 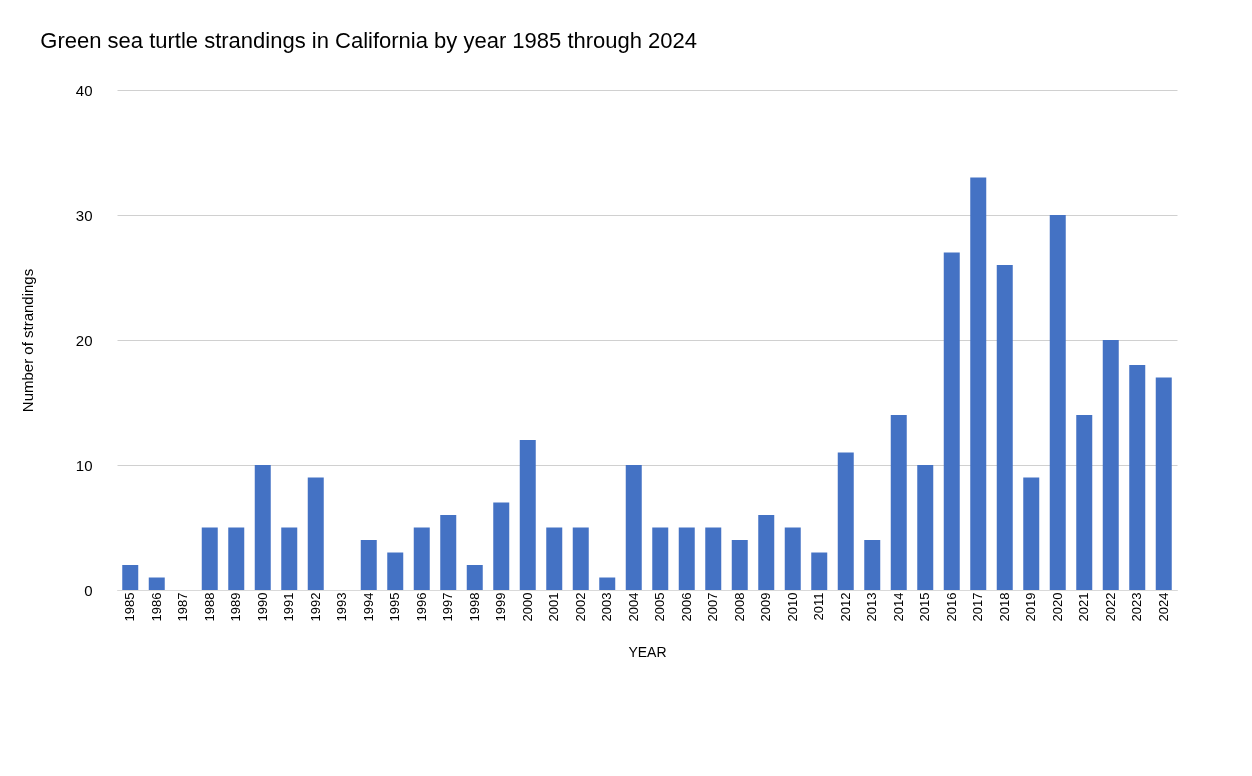 I want to click on x-tick-label: 2007, so click(x=713, y=607).